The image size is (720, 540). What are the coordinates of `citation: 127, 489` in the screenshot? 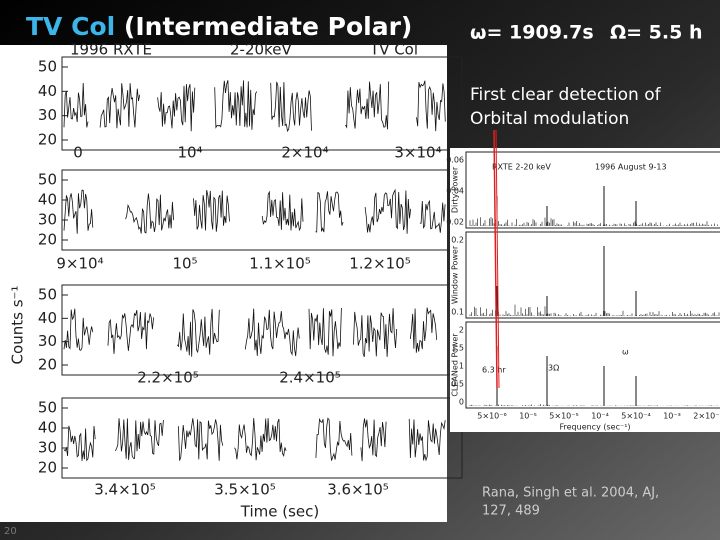 It's located at (511, 511).